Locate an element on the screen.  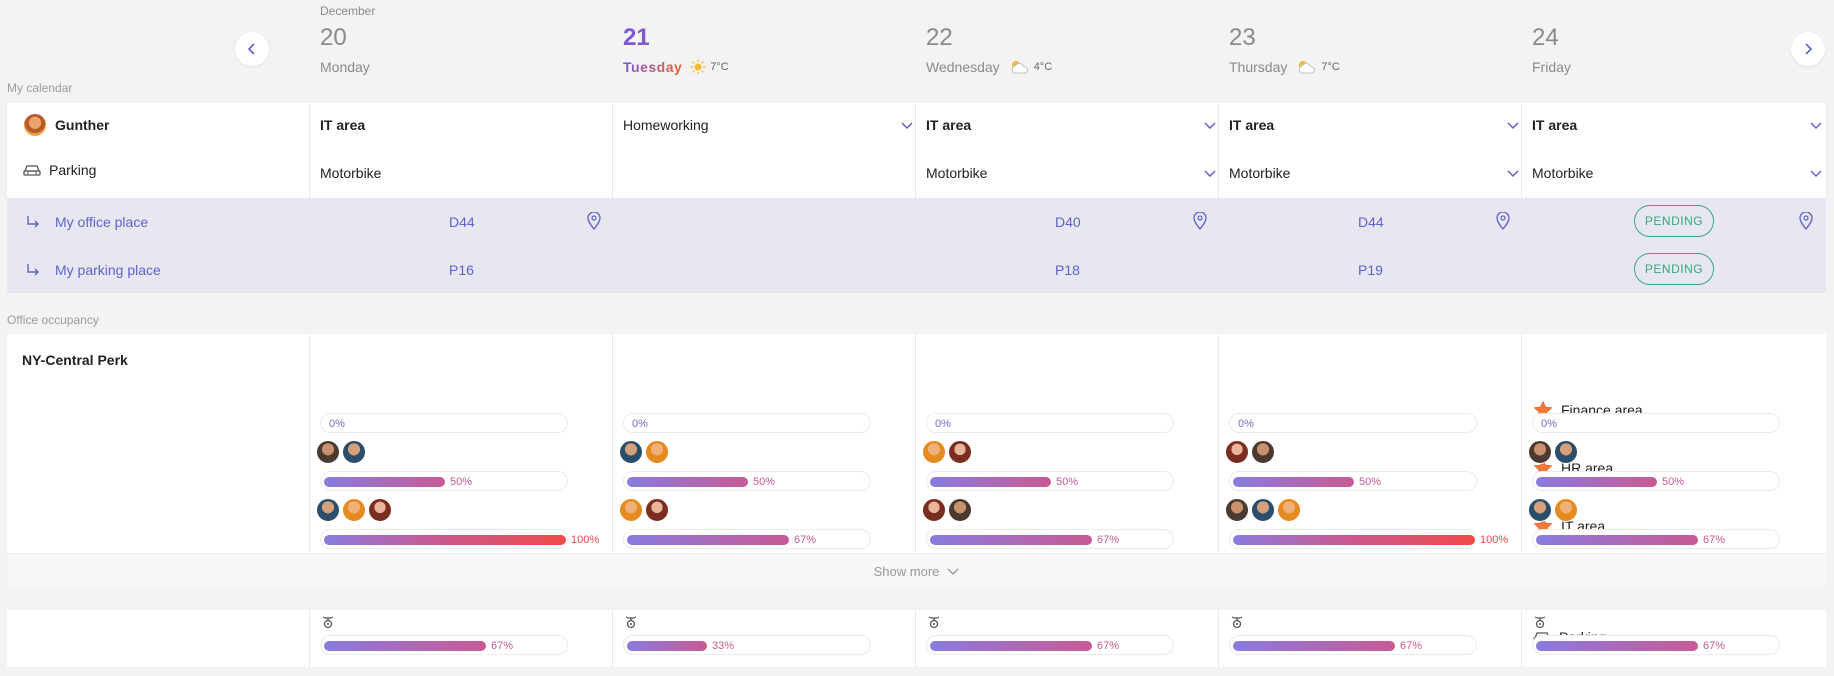
occupancy-2-3-bar: 100% is located at coordinates (1368, 539).